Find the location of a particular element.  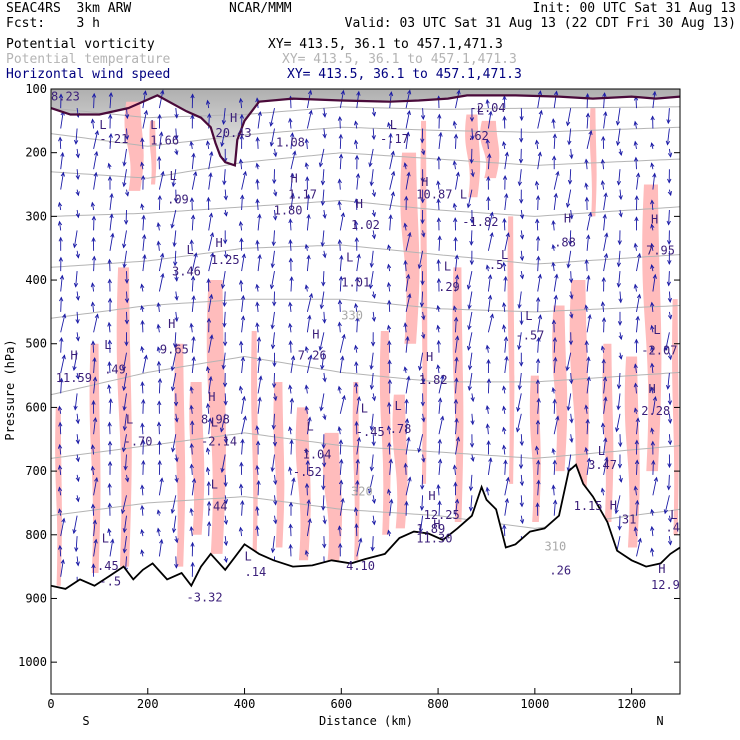

extremum-label: .88 is located at coordinates (565, 242).